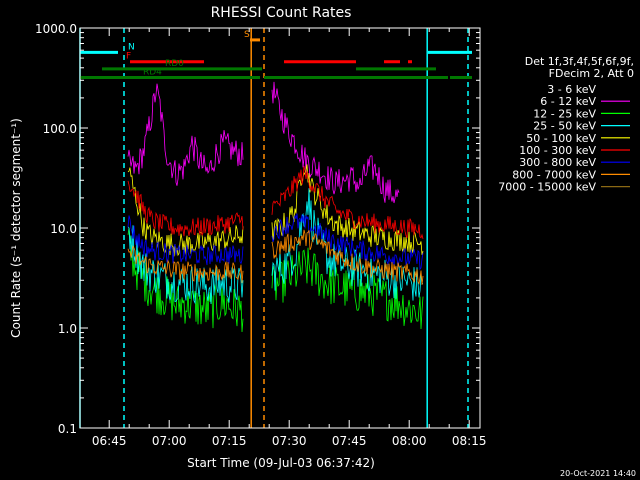 This screenshot has width=640, height=480. What do you see at coordinates (281, 463) in the screenshot?
I see `x-axis-label: Start Time (09-Jul-03 06:37:42)` at bounding box center [281, 463].